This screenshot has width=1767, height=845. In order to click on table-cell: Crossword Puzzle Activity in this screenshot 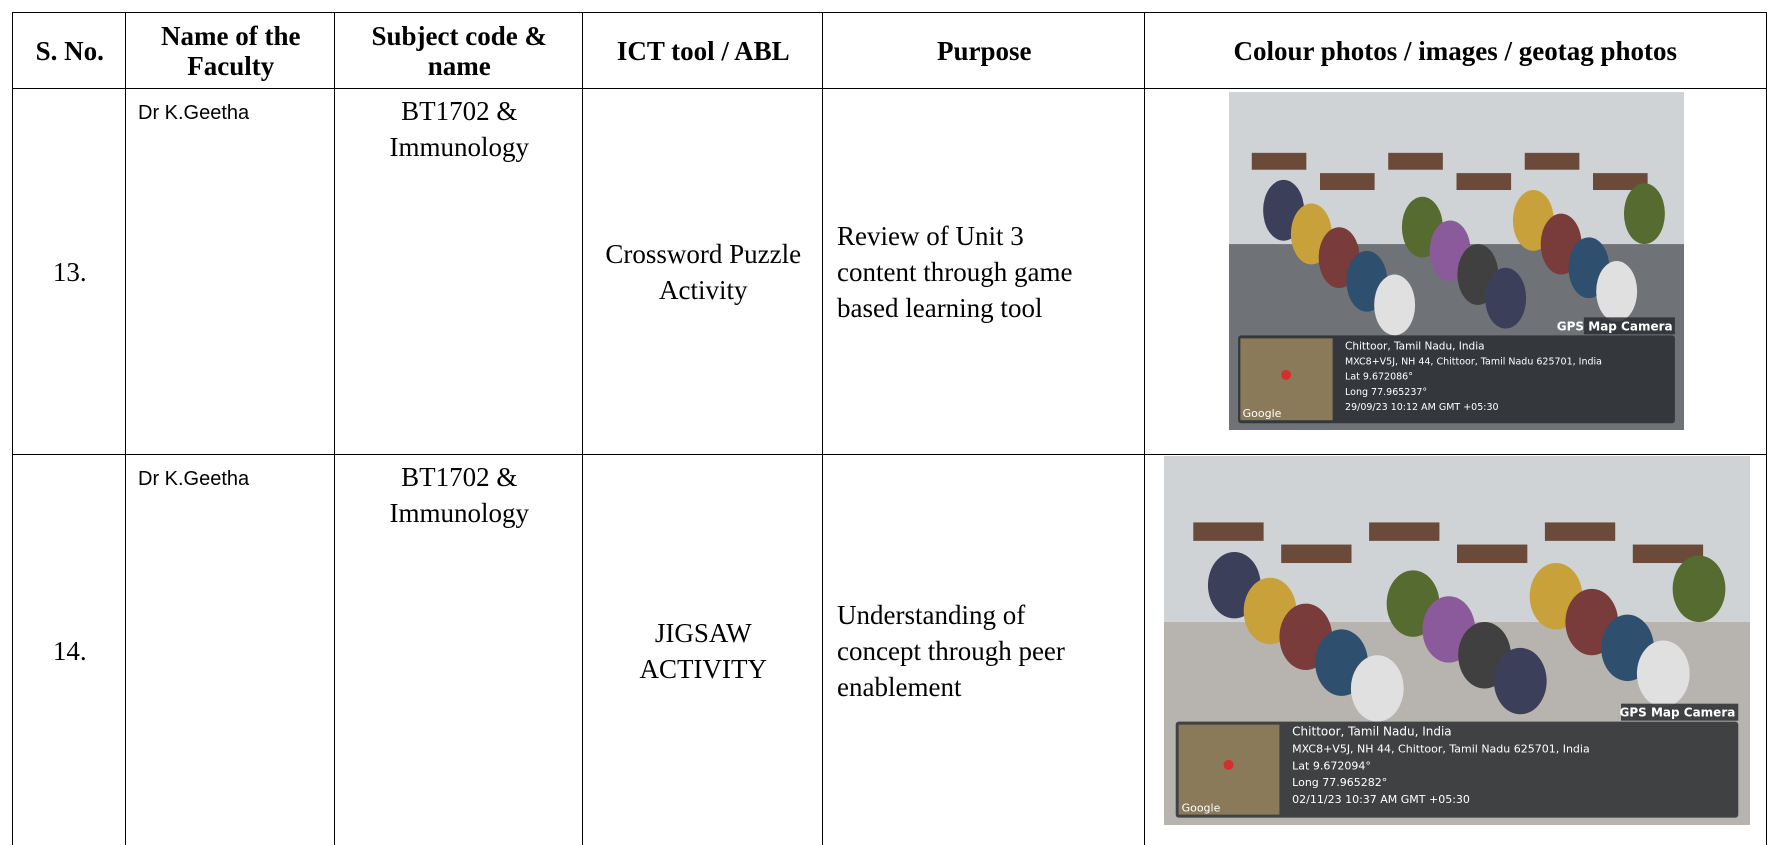, I will do `click(703, 272)`.